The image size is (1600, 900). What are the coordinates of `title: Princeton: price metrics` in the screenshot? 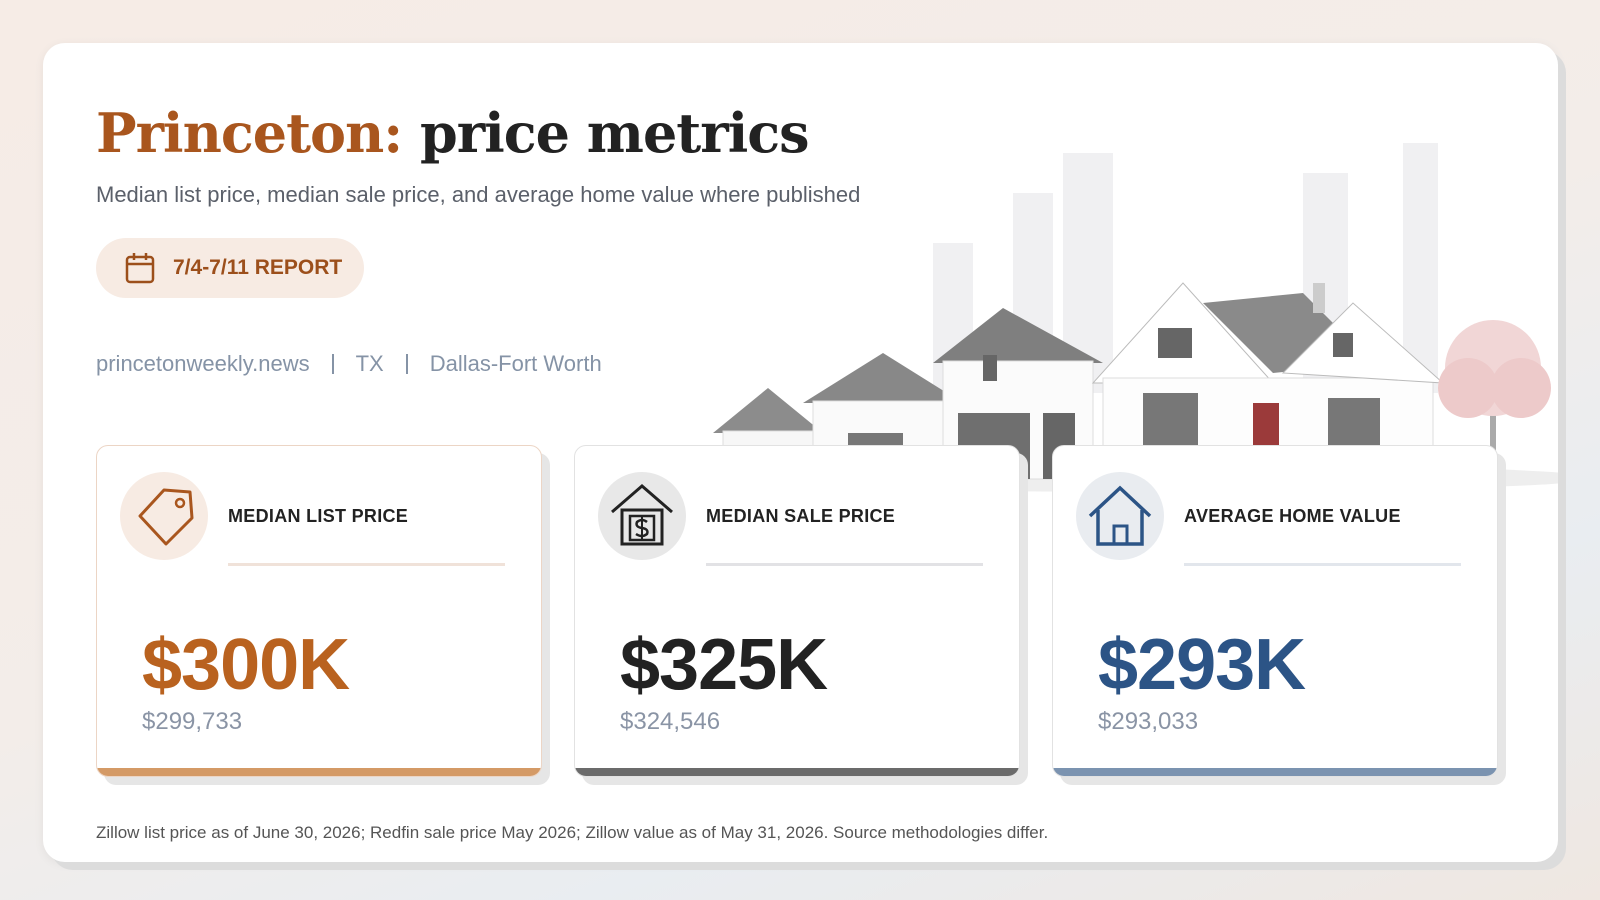 It's located at (453, 133).